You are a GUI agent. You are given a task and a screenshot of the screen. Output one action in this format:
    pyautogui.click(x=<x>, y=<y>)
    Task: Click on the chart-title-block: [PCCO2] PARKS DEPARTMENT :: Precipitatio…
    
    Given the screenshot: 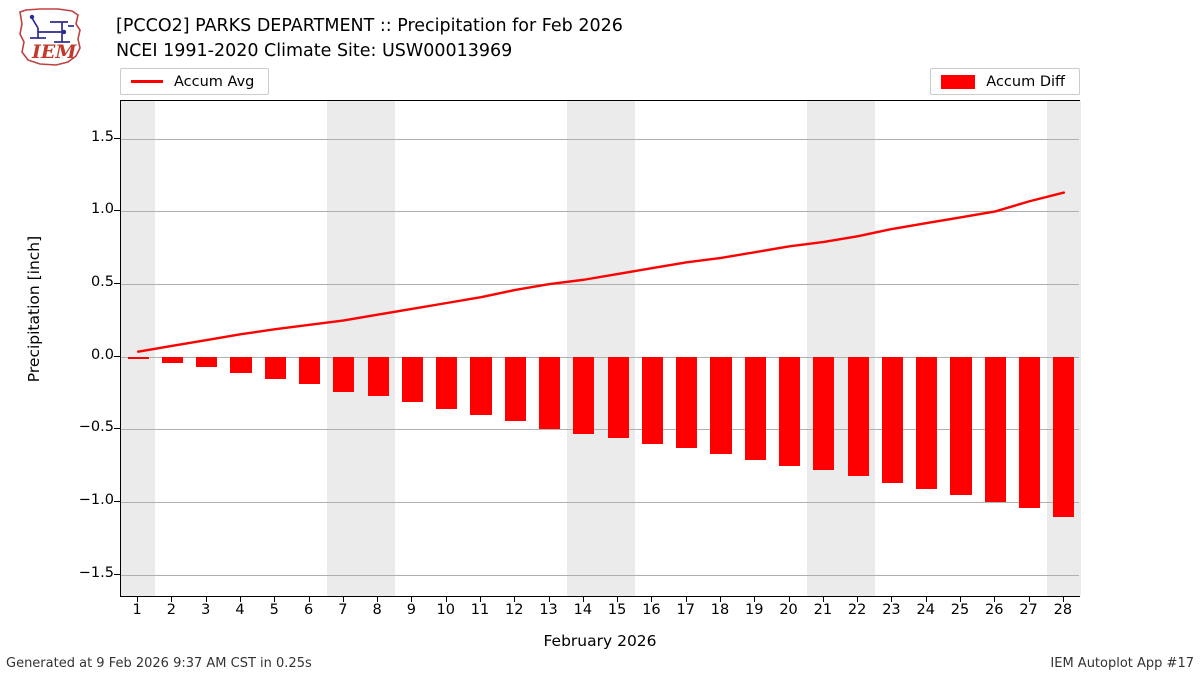 What is the action you would take?
    pyautogui.click(x=566, y=39)
    